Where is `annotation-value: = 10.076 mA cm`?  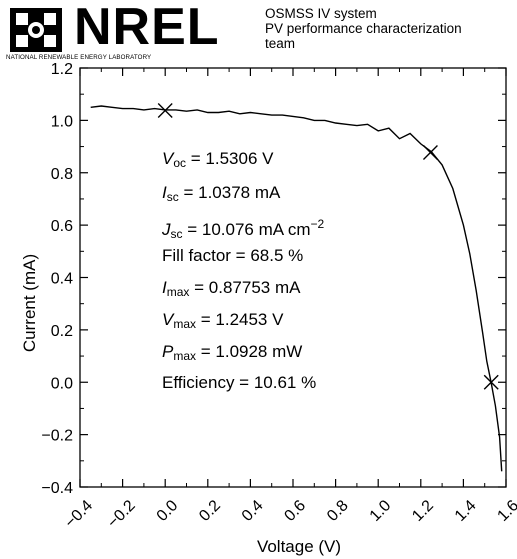
annotation-value: = 10.076 mA cm is located at coordinates (246, 229).